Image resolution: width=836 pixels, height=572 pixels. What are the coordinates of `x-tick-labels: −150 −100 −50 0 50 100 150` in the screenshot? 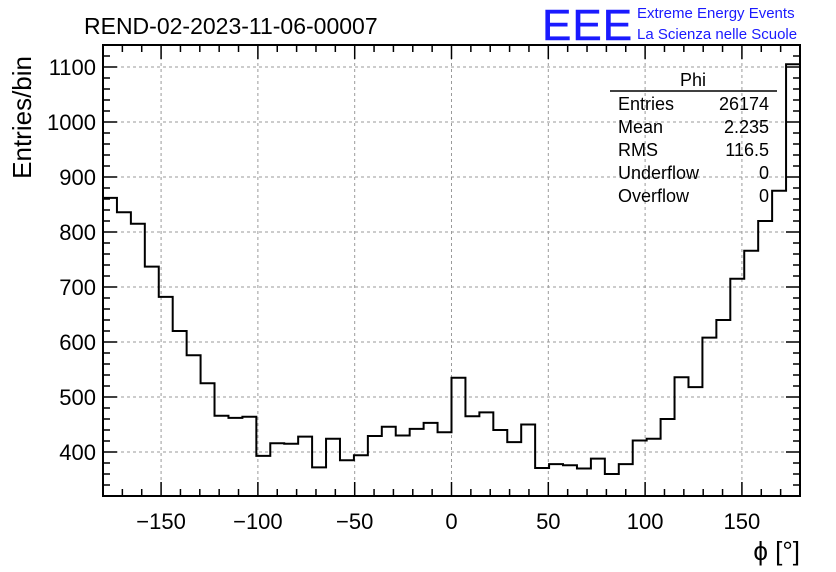 It's located at (448, 521).